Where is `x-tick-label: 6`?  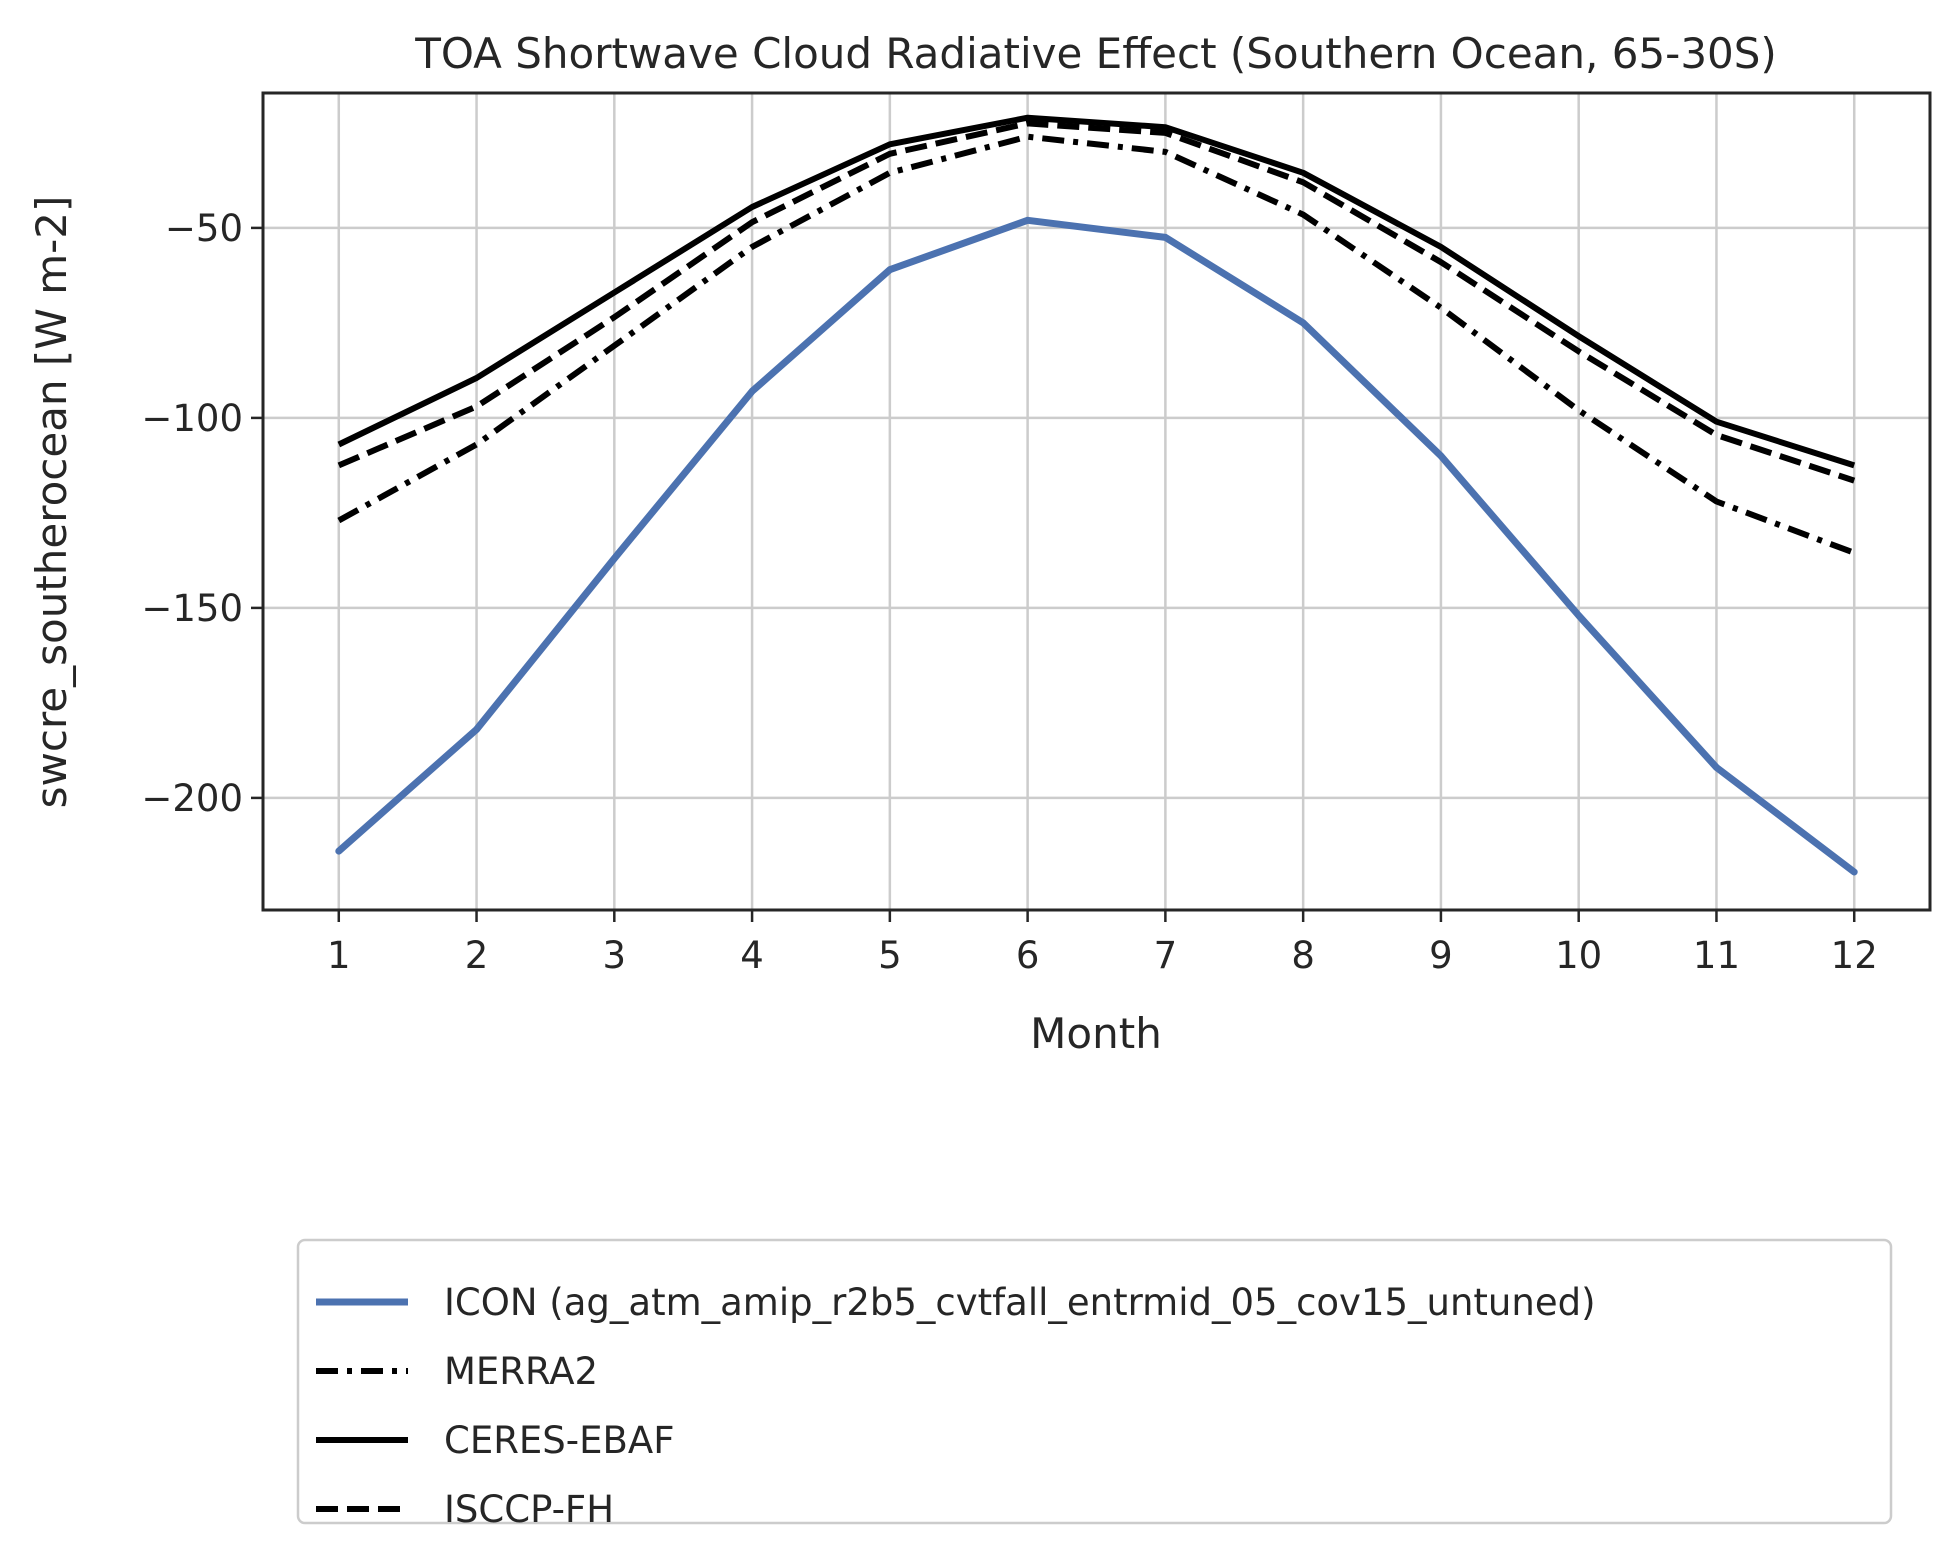 x-tick-label: 6 is located at coordinates (1028, 955).